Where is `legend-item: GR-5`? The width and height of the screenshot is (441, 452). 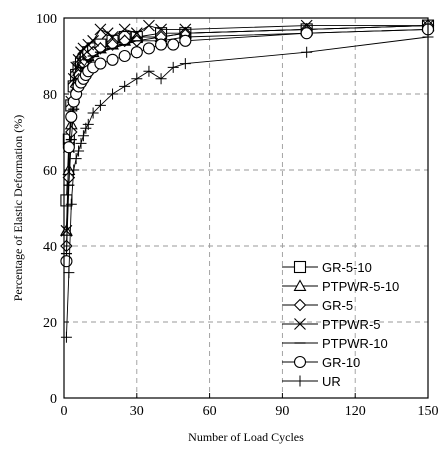
legend-item: GR-5 is located at coordinates (317, 305).